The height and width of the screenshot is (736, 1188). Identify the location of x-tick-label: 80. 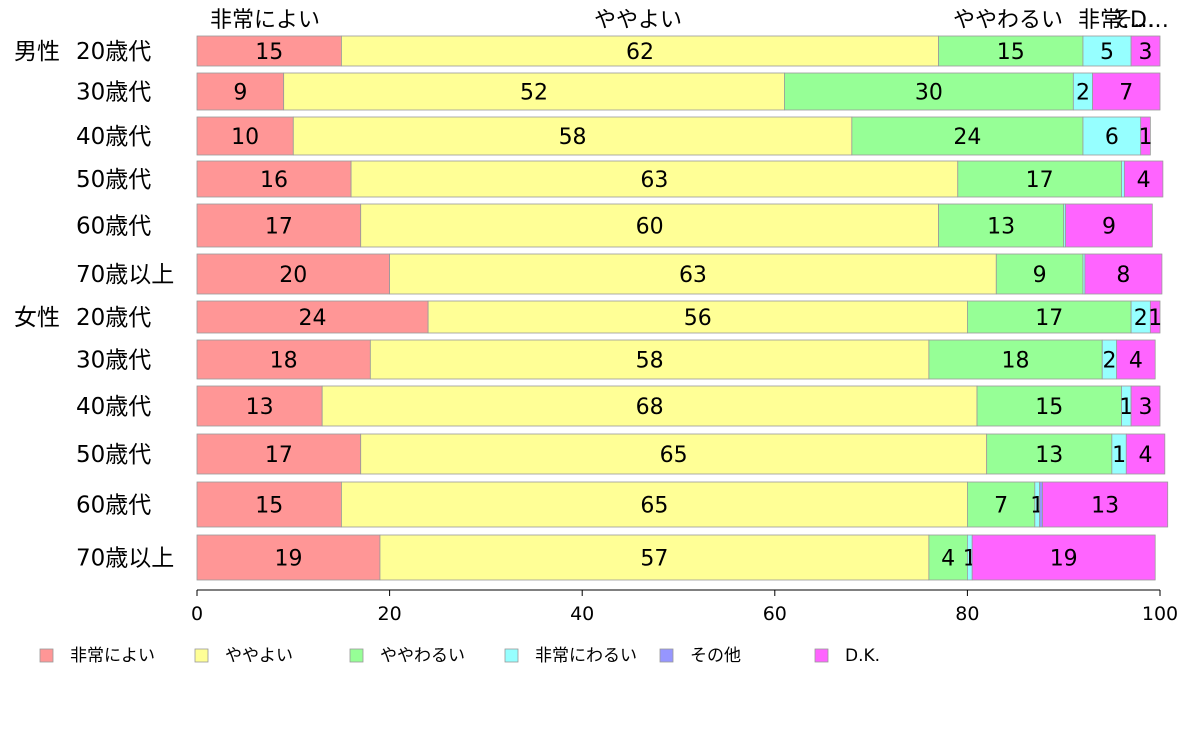
(967, 614).